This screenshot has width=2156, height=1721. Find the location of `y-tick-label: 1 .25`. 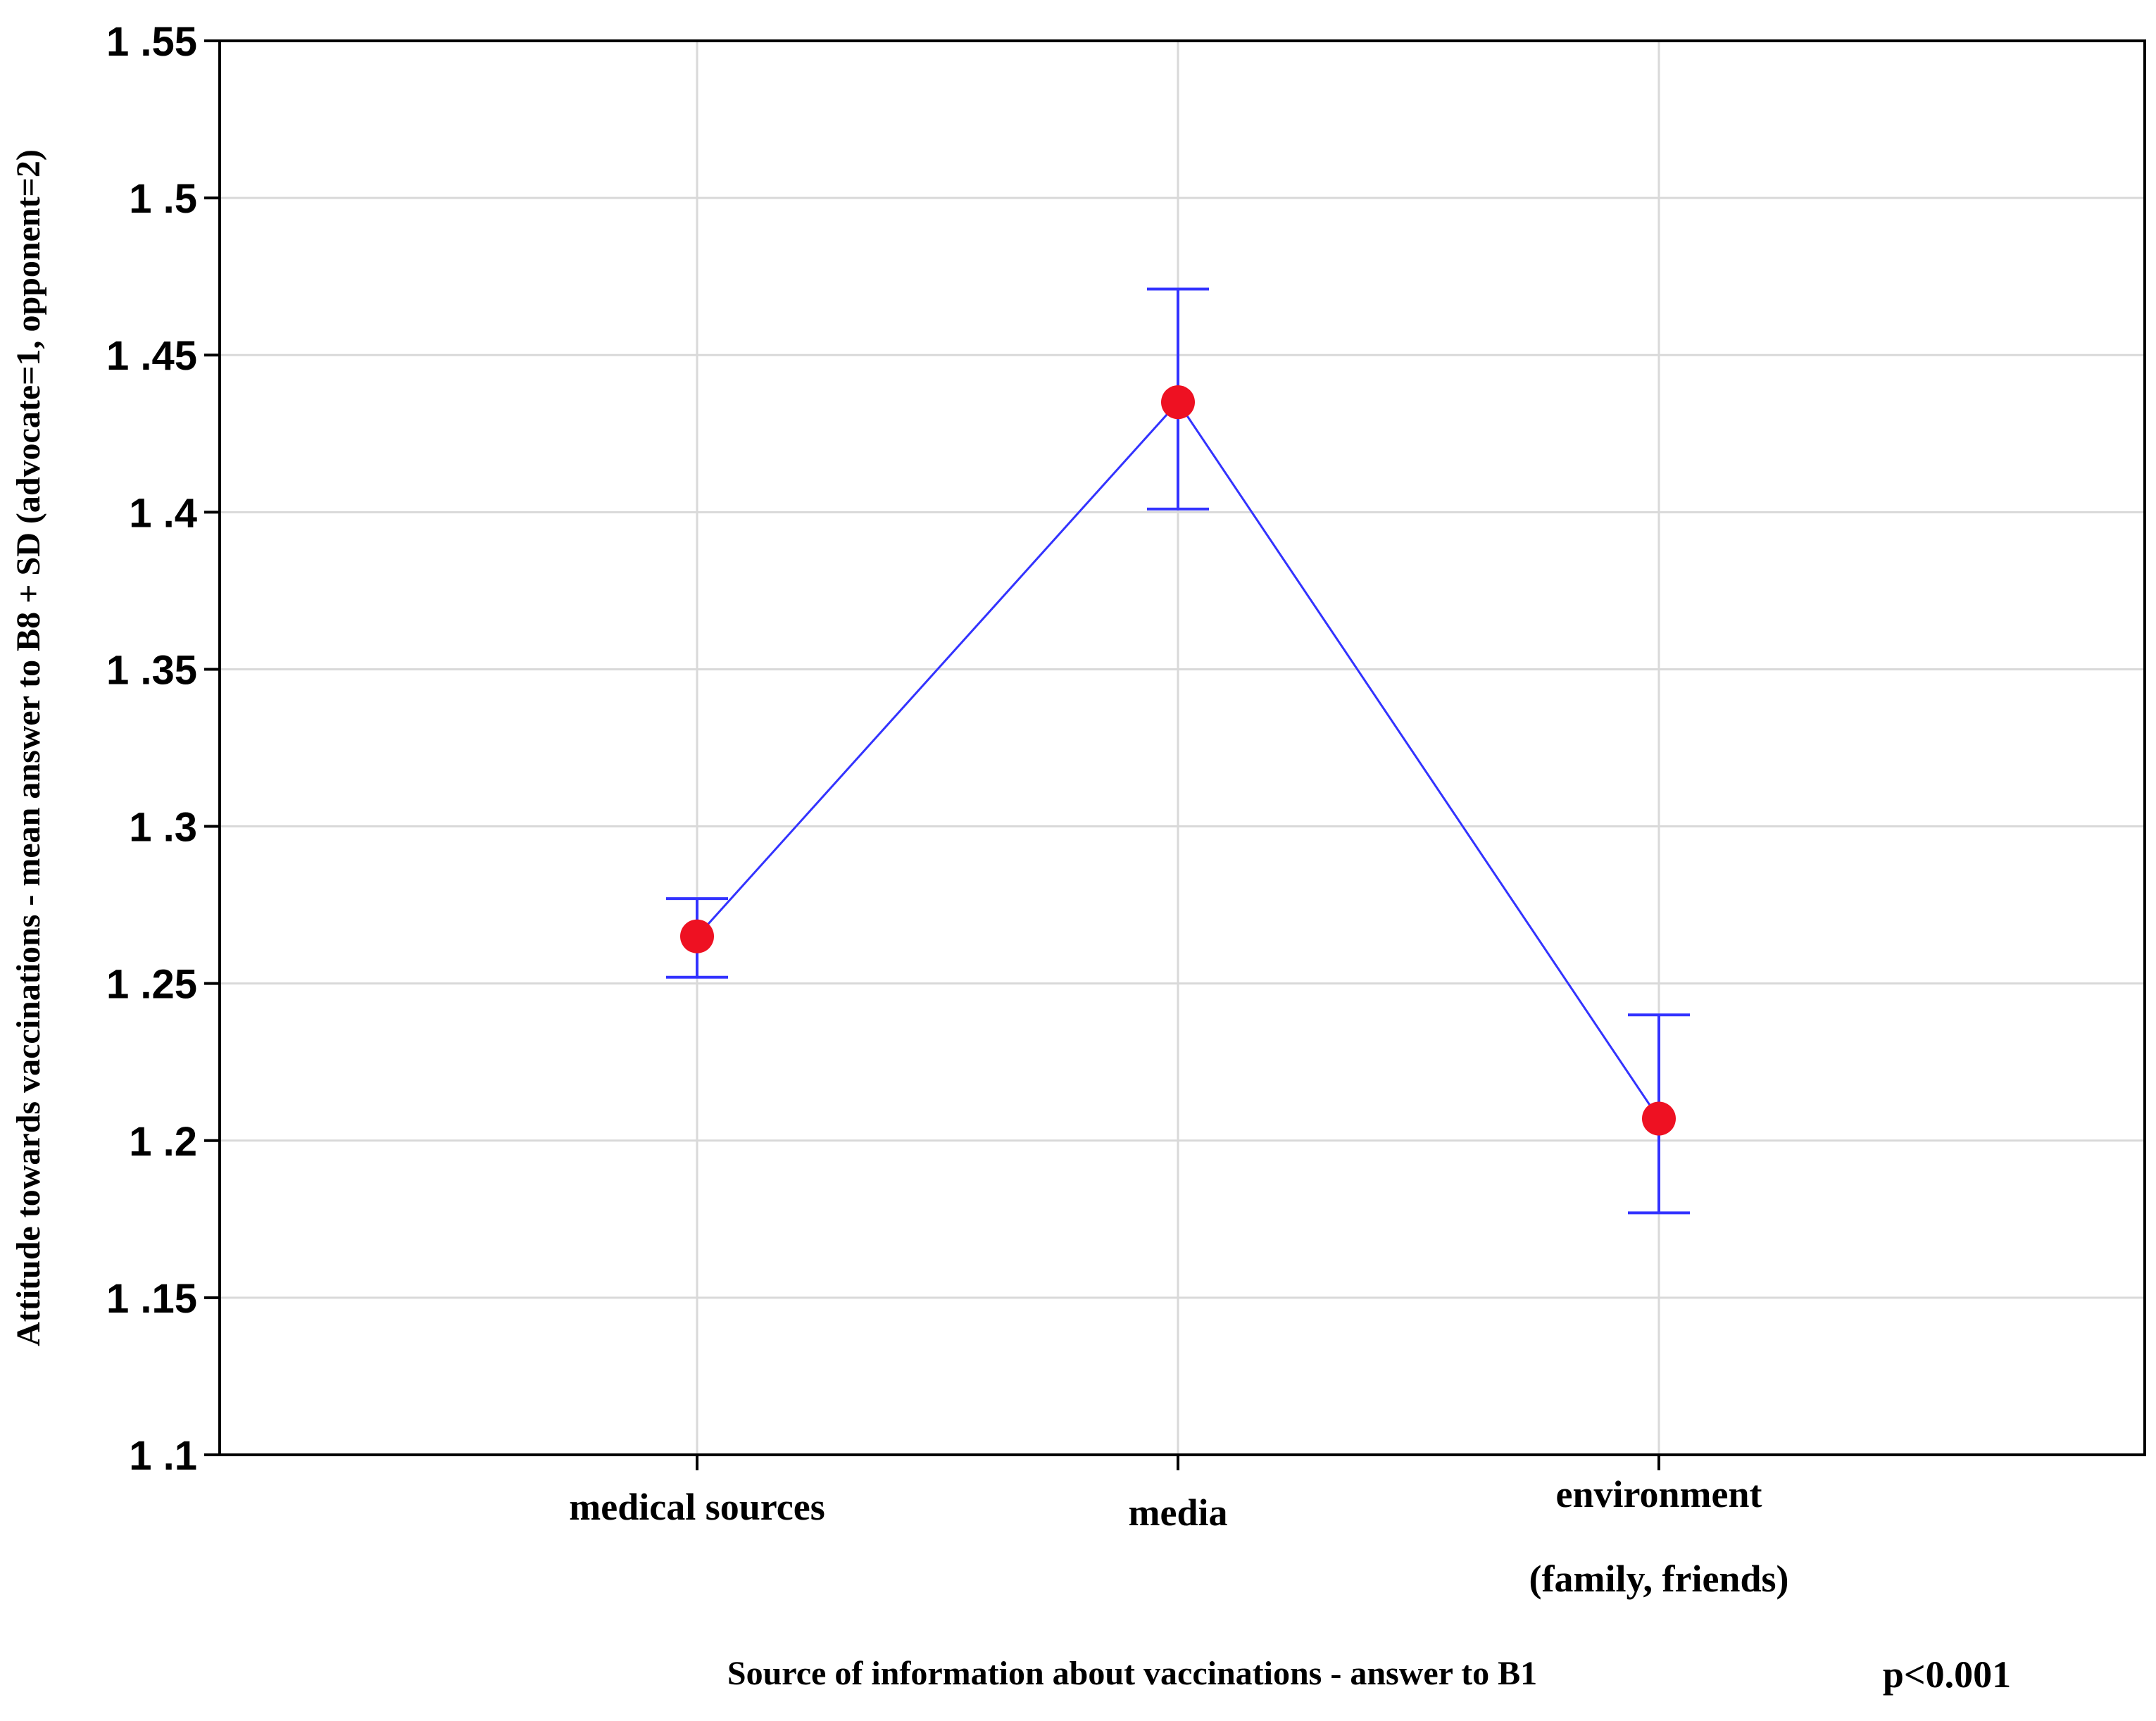

y-tick-label: 1 .25 is located at coordinates (151, 985).